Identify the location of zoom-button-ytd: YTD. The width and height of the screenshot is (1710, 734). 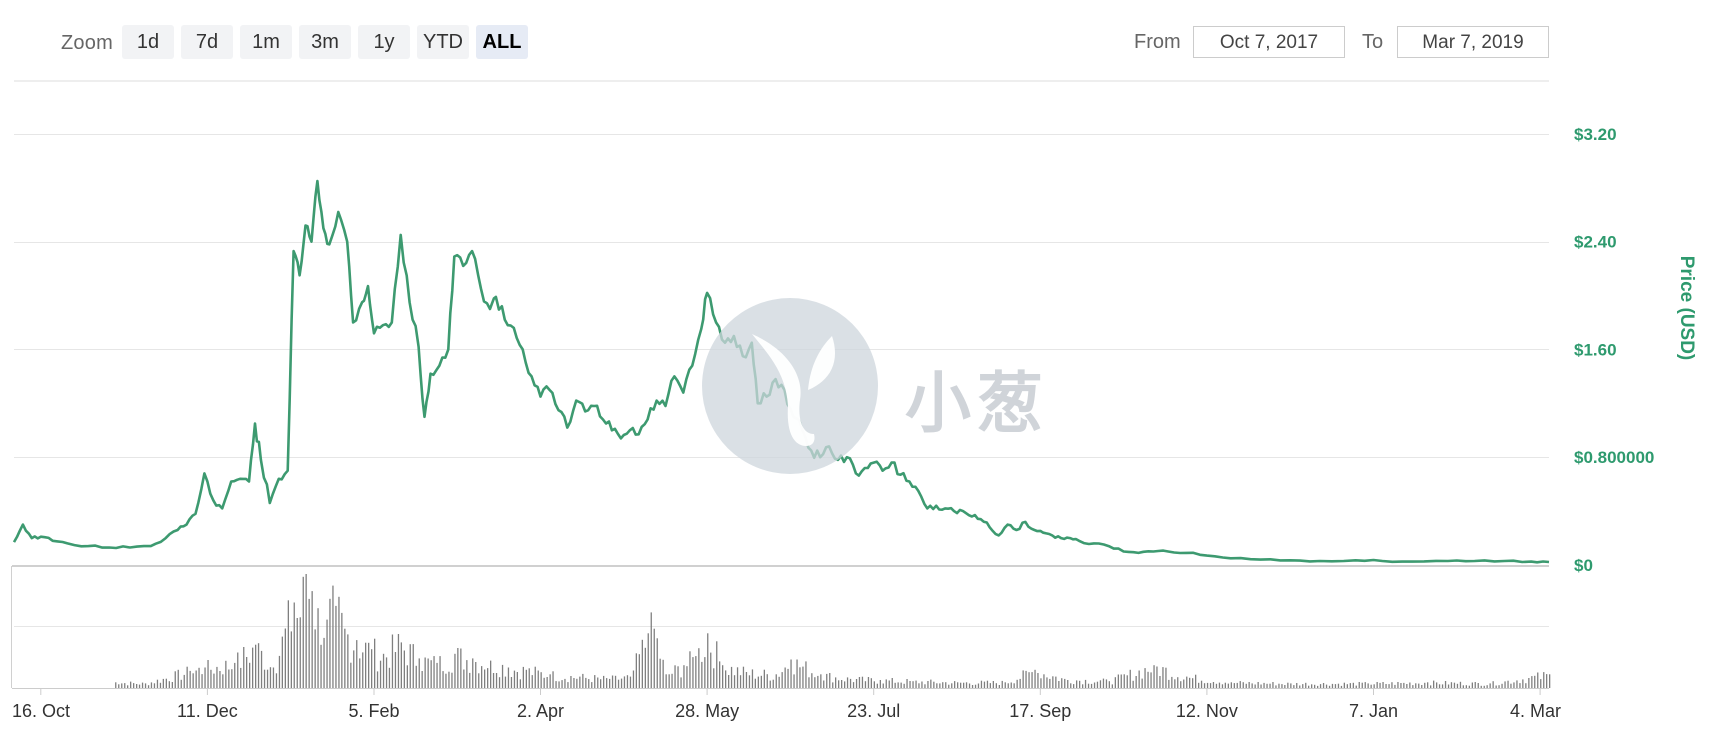
(443, 42).